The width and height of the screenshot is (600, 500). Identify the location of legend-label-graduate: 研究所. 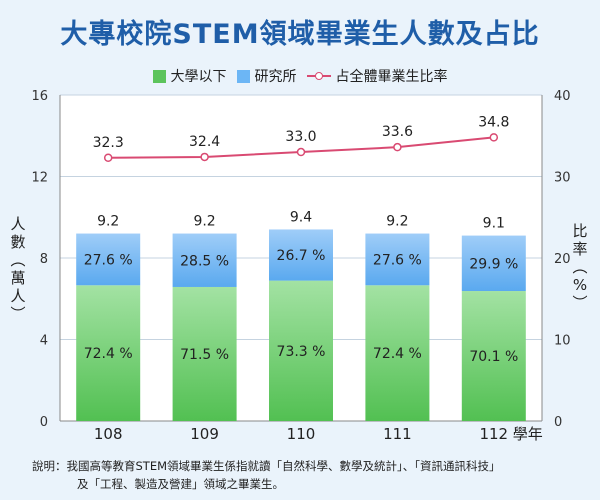
(275, 77).